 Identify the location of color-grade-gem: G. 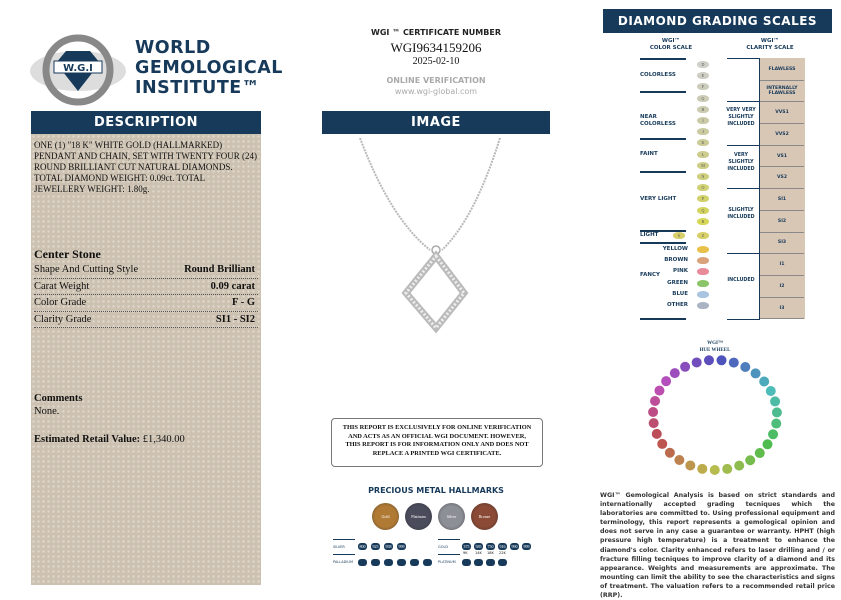
(703, 98).